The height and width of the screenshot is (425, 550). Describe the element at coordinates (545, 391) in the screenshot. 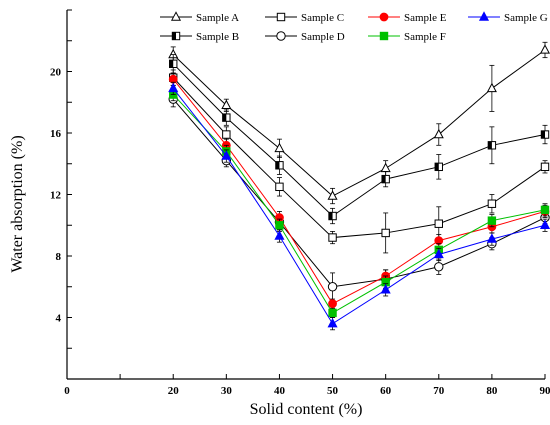

I see `x-tick-label: 90` at that location.